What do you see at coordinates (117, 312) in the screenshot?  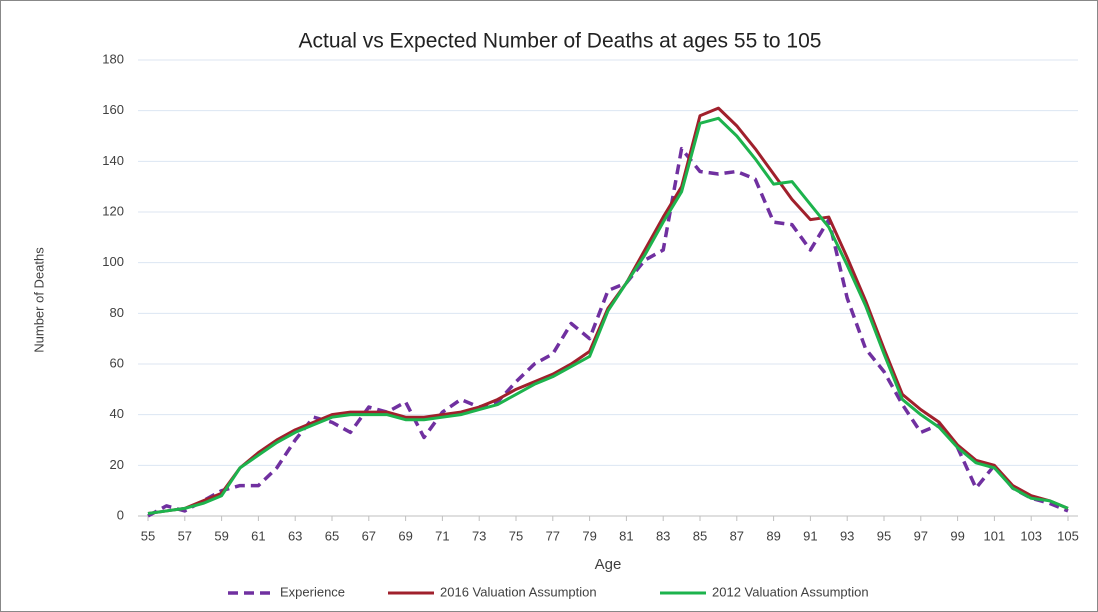 I see `y-tick-label: 80` at bounding box center [117, 312].